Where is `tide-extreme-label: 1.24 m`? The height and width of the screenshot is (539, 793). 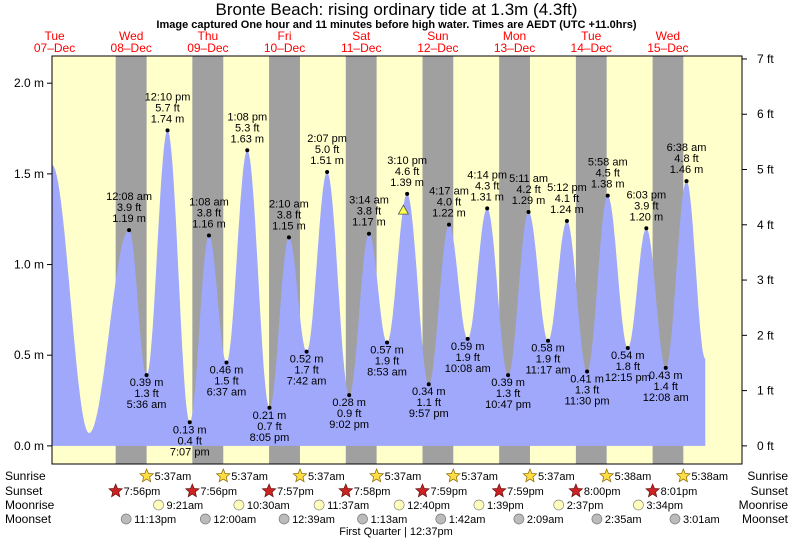
tide-extreme-label: 1.24 m is located at coordinates (567, 210).